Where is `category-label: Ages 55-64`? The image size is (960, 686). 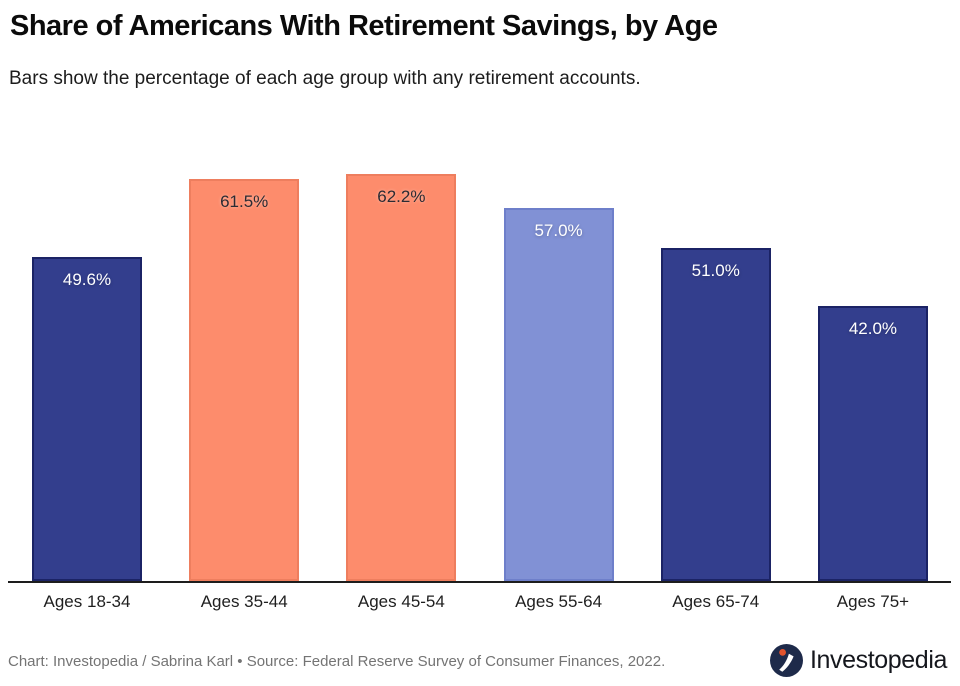
category-label: Ages 55-64 is located at coordinates (559, 601).